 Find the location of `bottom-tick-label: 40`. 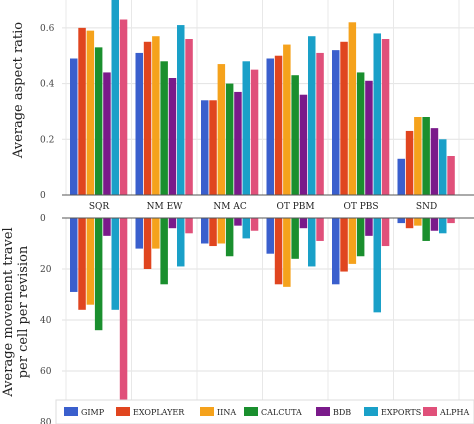

bottom-tick-label: 40 is located at coordinates (46, 321).